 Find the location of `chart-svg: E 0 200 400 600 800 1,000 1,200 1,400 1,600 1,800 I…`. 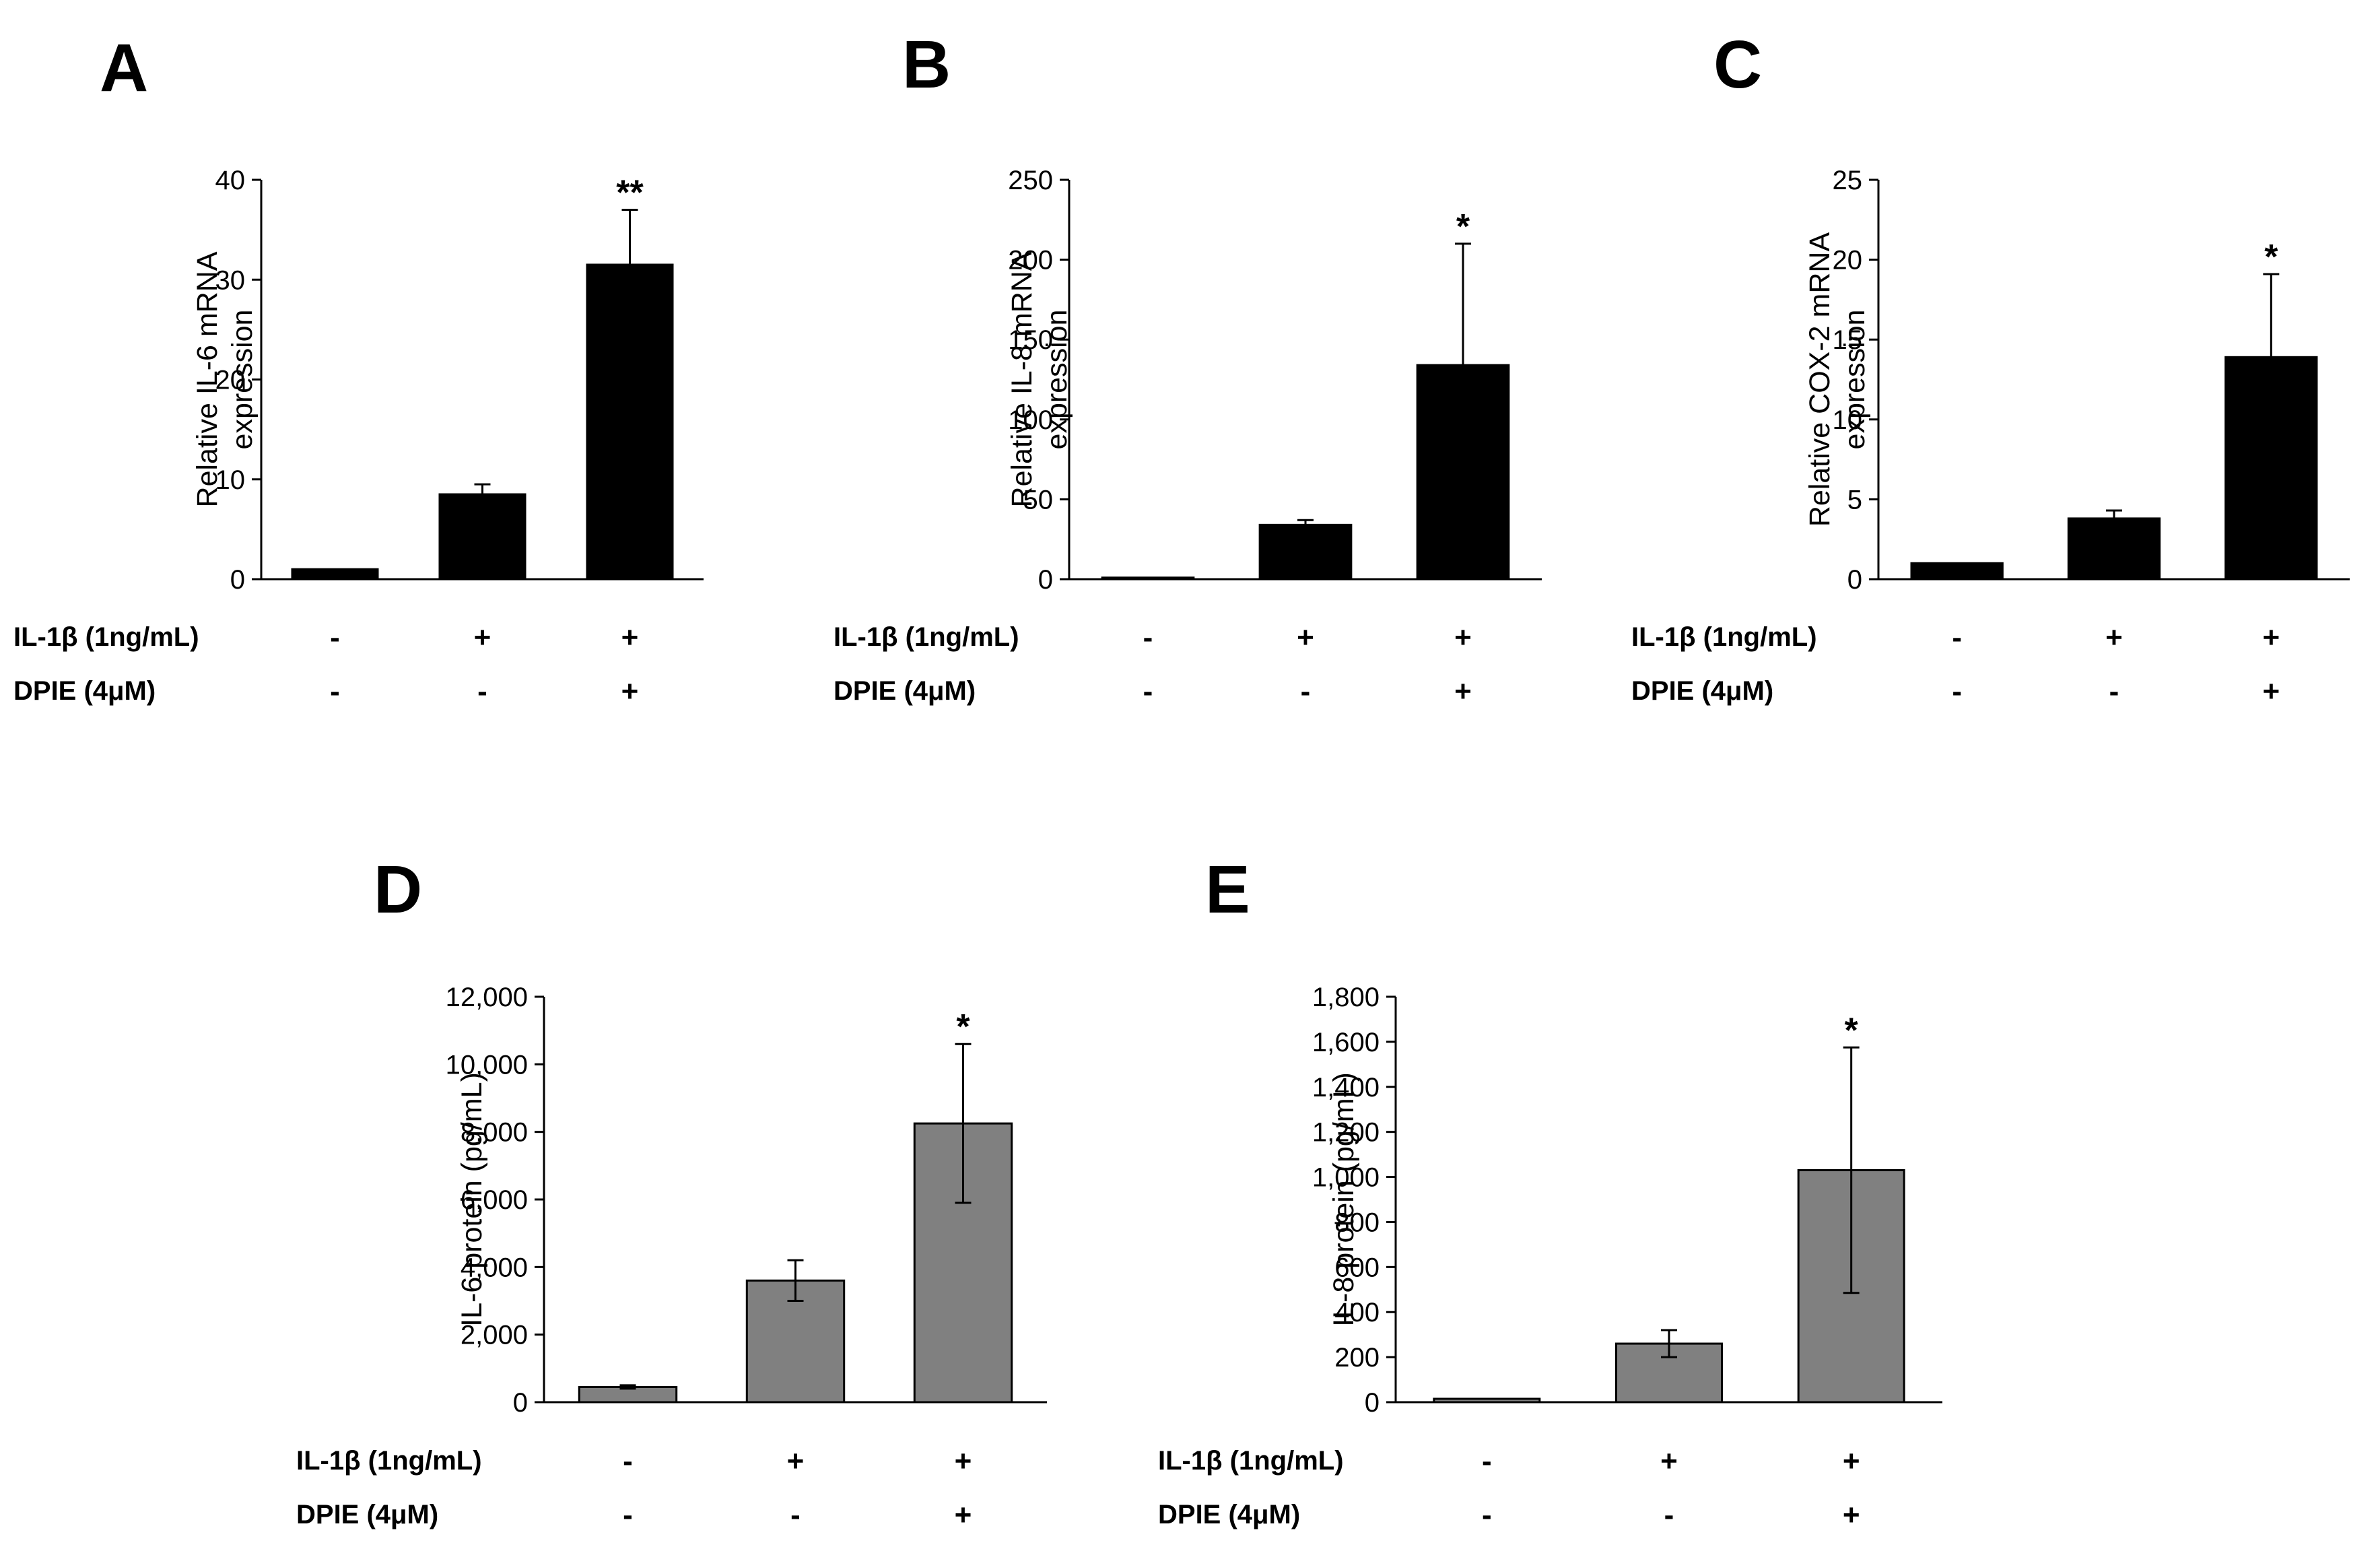

chart-svg: E 0 200 400 600 800 1,000 1,200 1,400 1,600 1,800 I… is located at coordinates (1550, 1191).